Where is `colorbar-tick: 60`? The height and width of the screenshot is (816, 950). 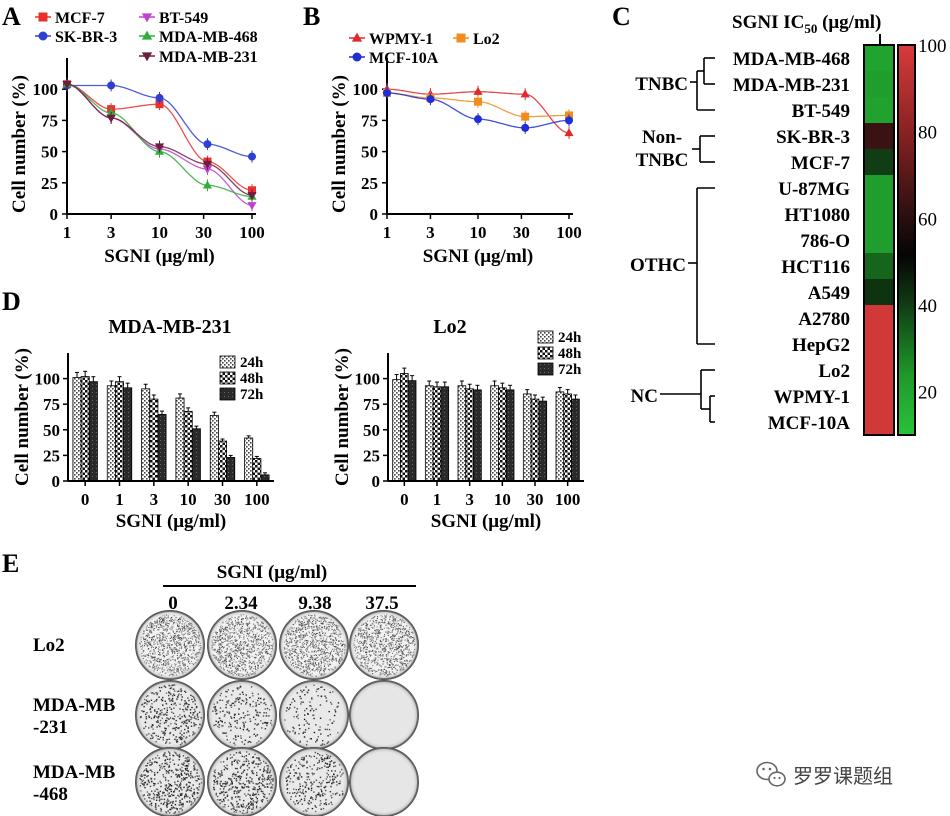 colorbar-tick: 60 is located at coordinates (927, 219).